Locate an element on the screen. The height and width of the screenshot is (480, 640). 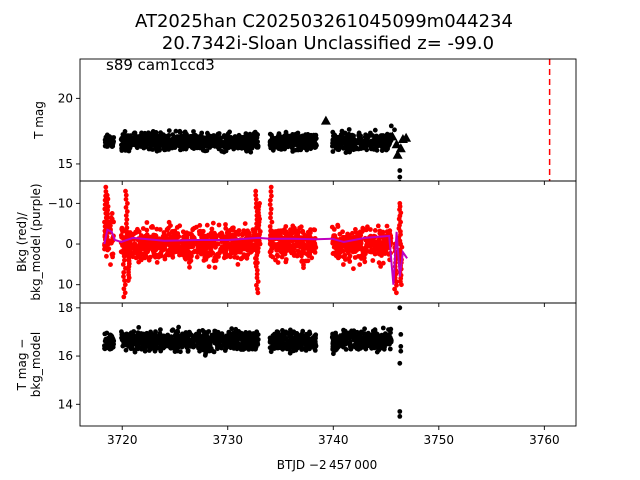
y-axis-label-line: T mag − is located at coordinates (22, 365).